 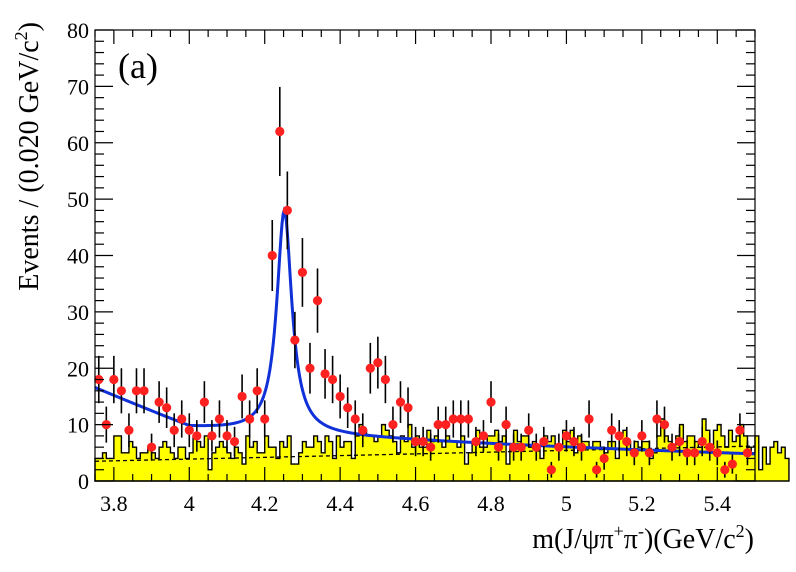 What do you see at coordinates (425, 453) in the screenshot?
I see `background-line` at bounding box center [425, 453].